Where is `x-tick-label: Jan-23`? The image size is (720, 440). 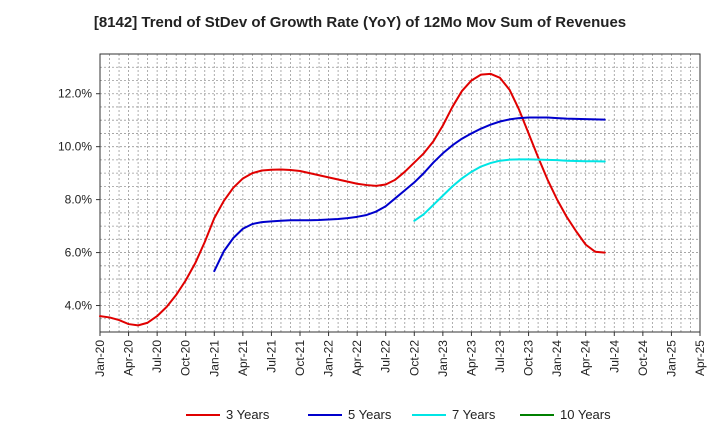 x-tick-label: Jan-23 is located at coordinates (443, 358).